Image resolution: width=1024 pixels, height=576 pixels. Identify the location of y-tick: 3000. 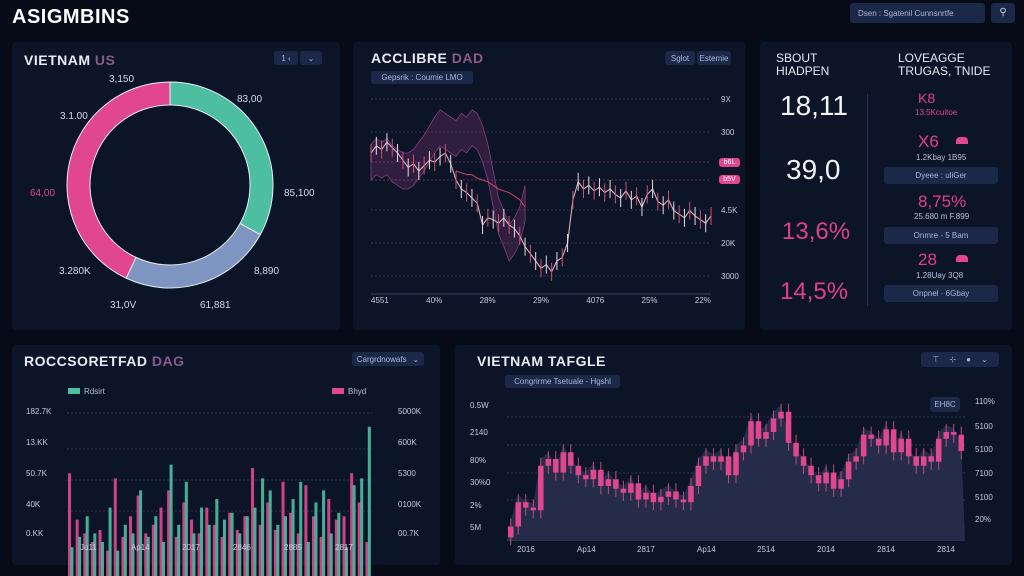
(730, 276).